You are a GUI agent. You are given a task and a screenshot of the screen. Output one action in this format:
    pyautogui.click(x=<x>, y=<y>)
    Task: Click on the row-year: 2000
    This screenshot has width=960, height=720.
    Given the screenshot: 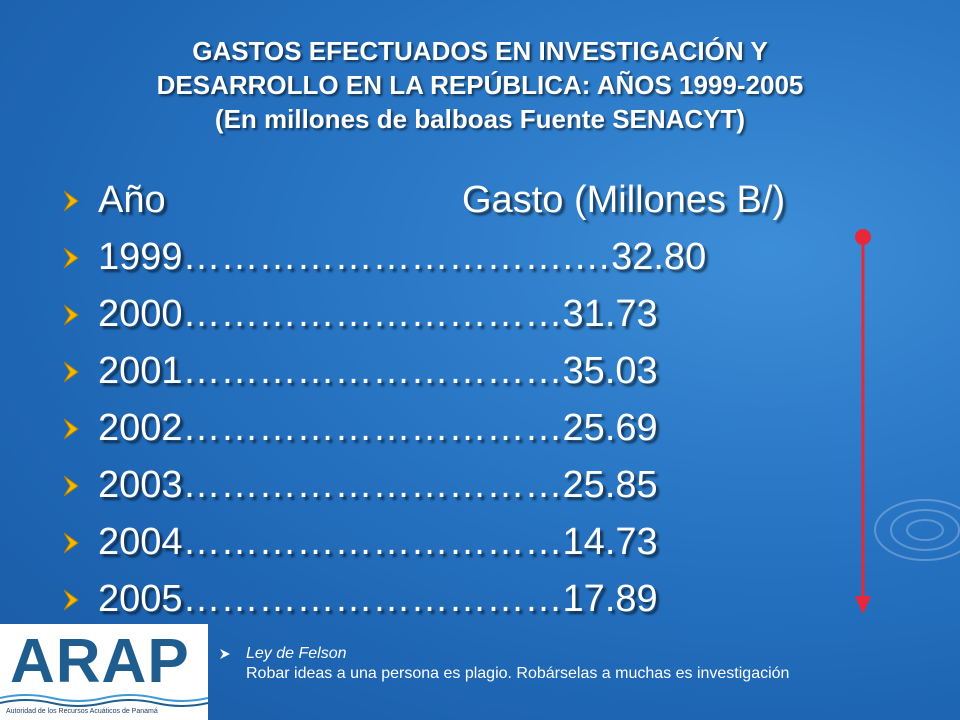 What is the action you would take?
    pyautogui.click(x=140, y=314)
    